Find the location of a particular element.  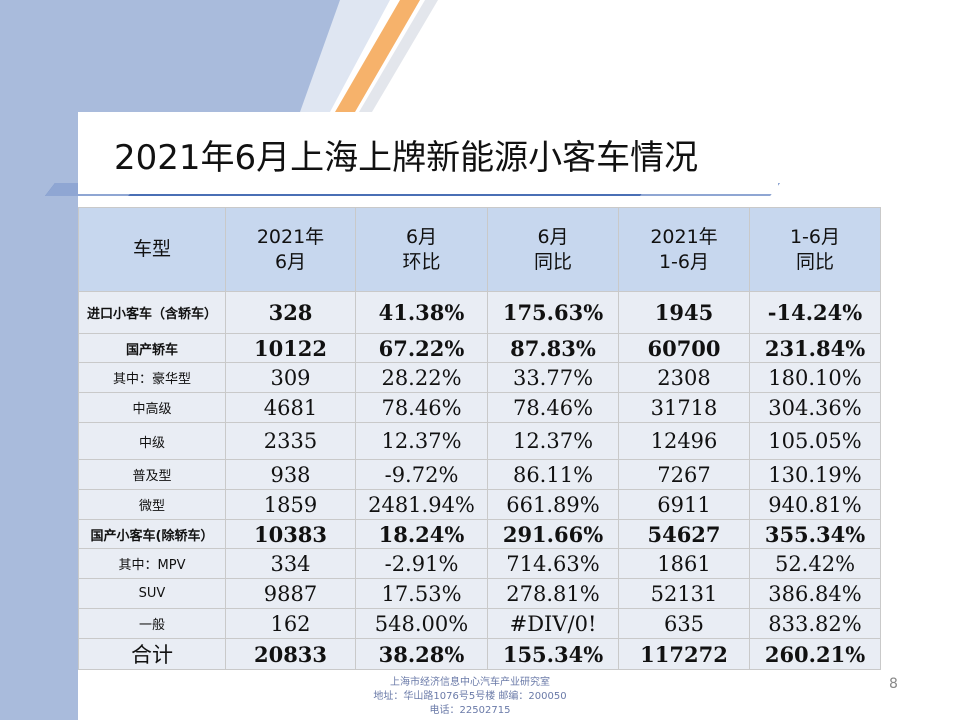

header-vehicle-type: 车型 is located at coordinates (152, 249).